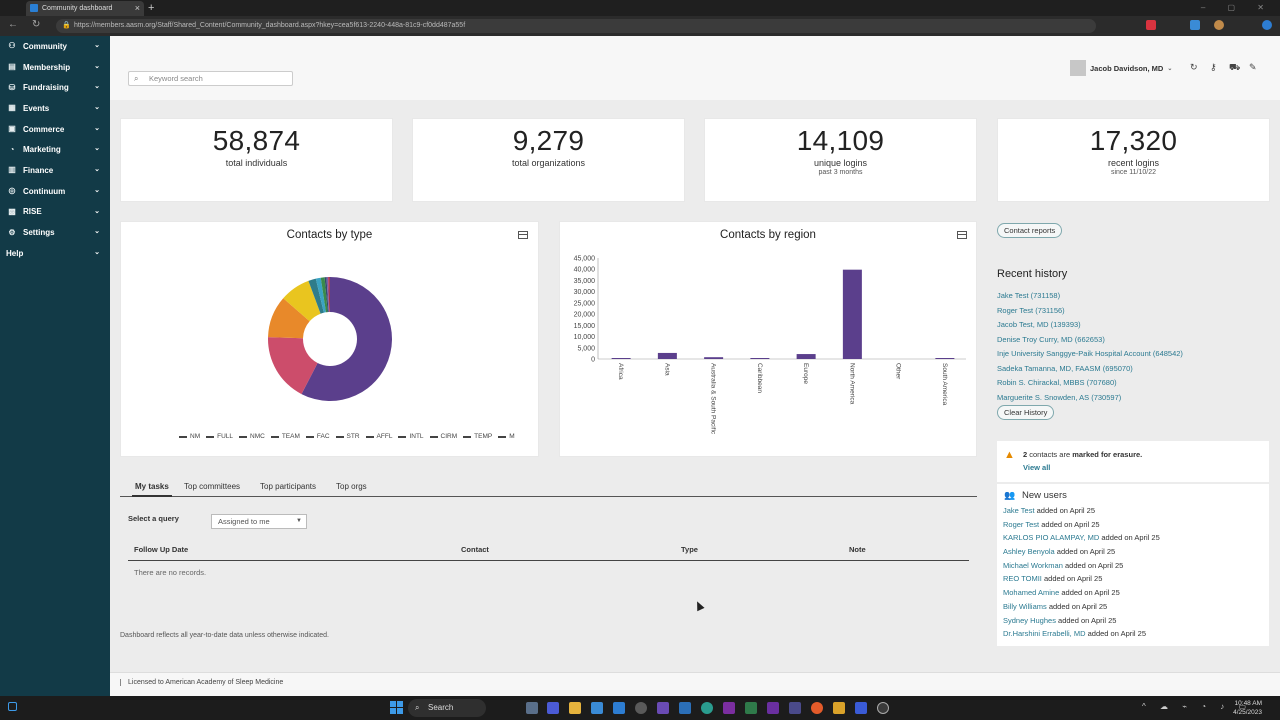  Describe the element at coordinates (1029, 552) in the screenshot. I see `new-user-link: Ashley Benyola` at that location.